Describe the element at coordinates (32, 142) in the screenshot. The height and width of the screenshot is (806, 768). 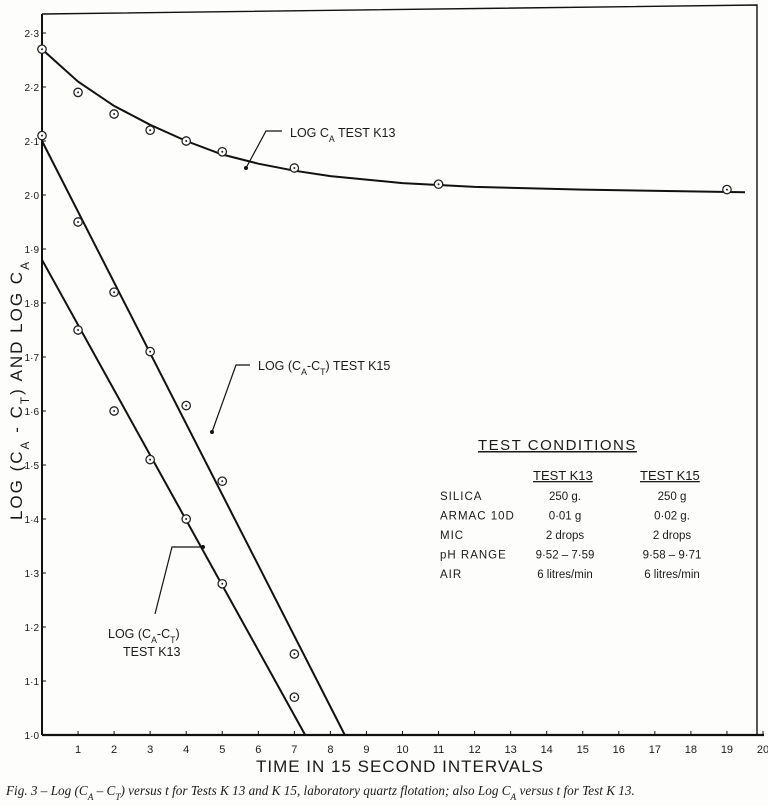
I see `y-tick-label: 2·1` at that location.